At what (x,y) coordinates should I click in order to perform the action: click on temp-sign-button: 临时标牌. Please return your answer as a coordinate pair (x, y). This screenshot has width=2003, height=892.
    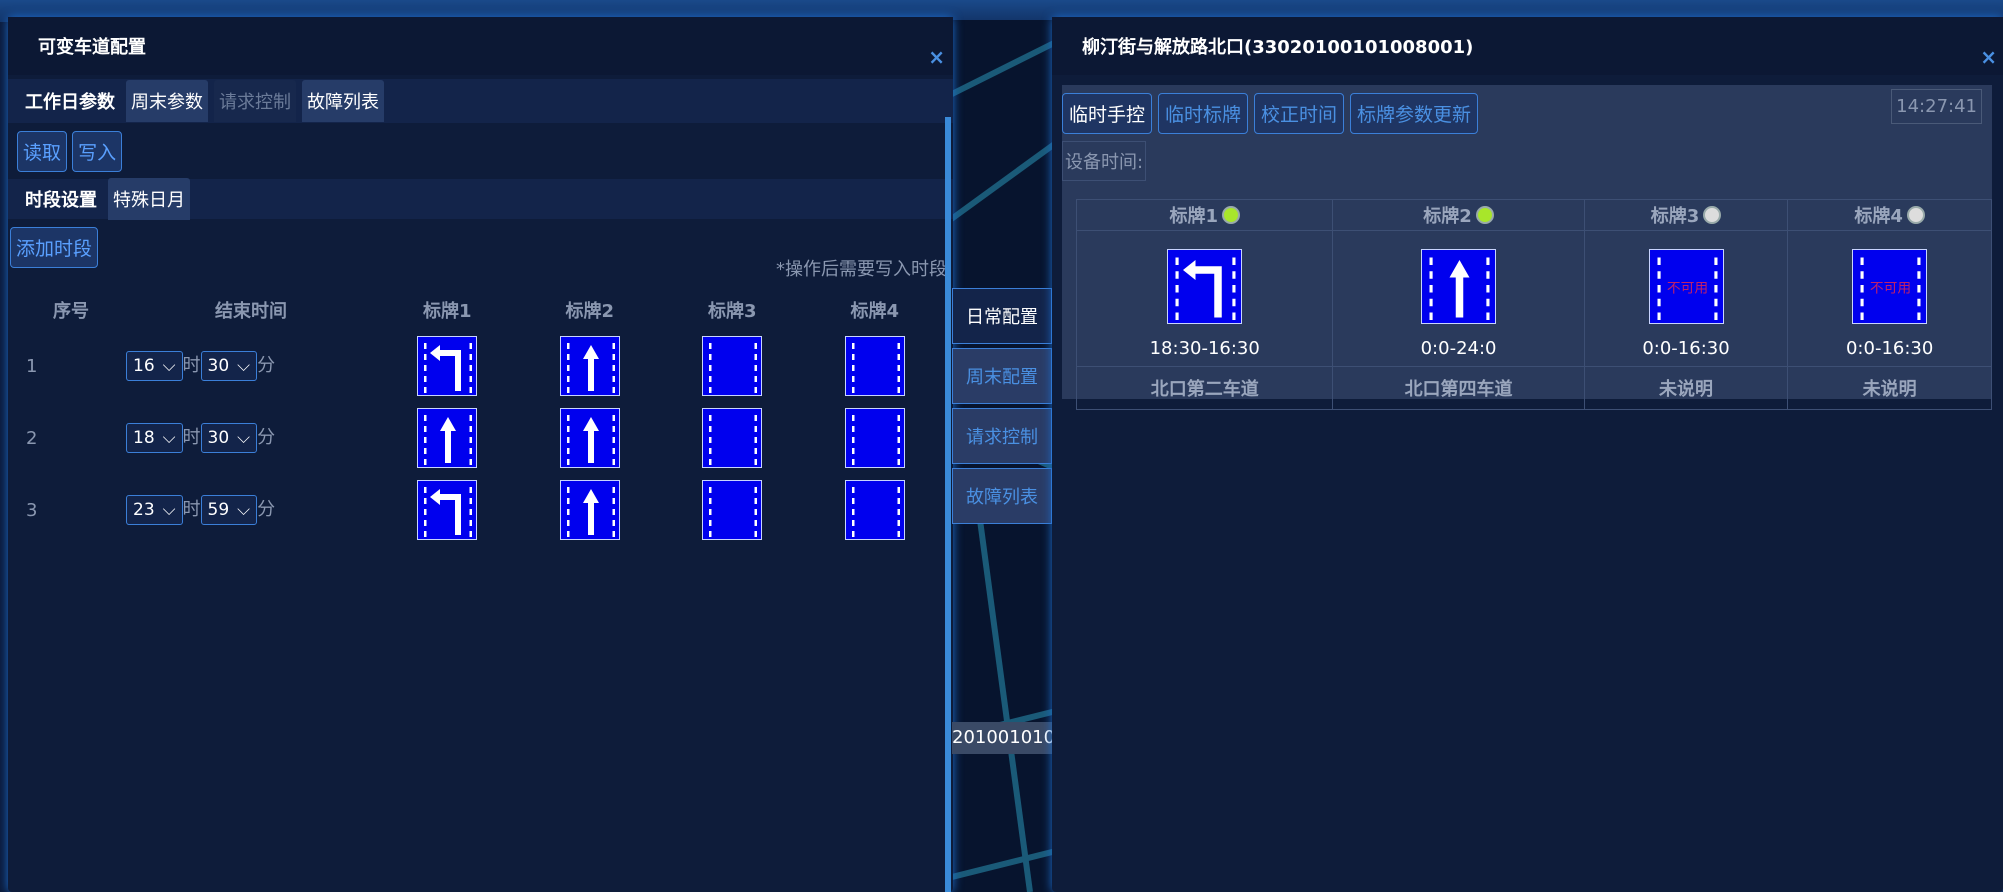
    Looking at the image, I should click on (1203, 113).